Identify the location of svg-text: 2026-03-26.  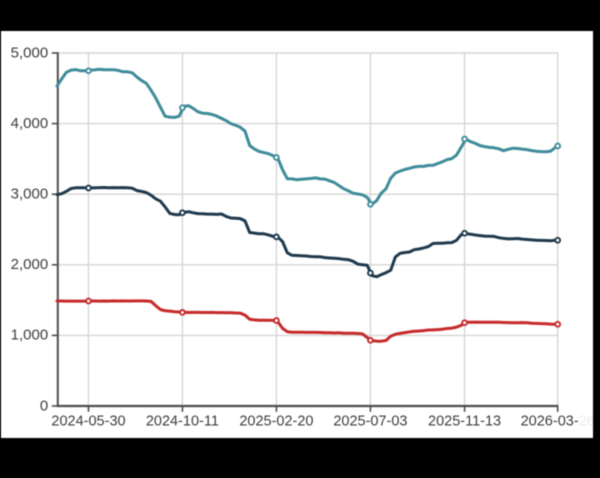
(558, 421).